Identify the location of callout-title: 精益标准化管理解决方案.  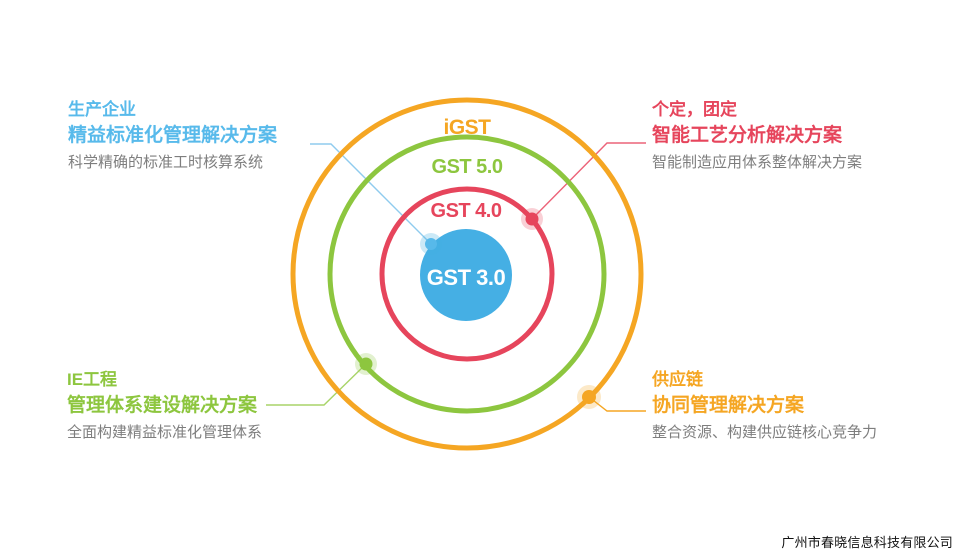
(173, 135).